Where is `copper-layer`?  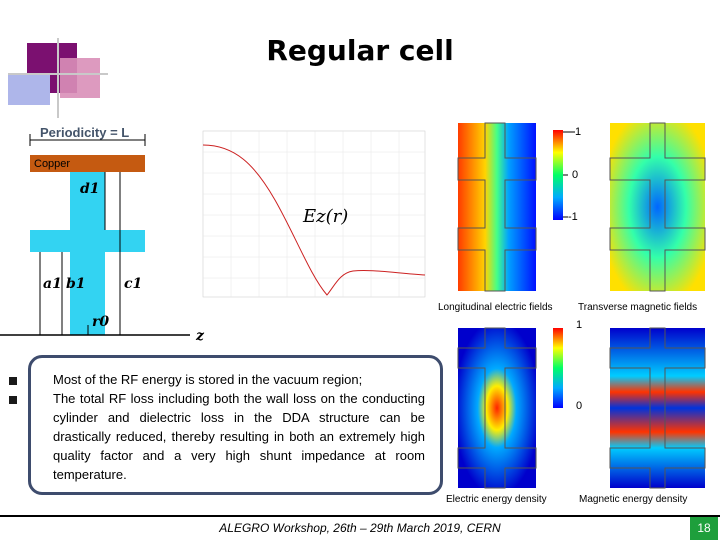 copper-layer is located at coordinates (87, 163).